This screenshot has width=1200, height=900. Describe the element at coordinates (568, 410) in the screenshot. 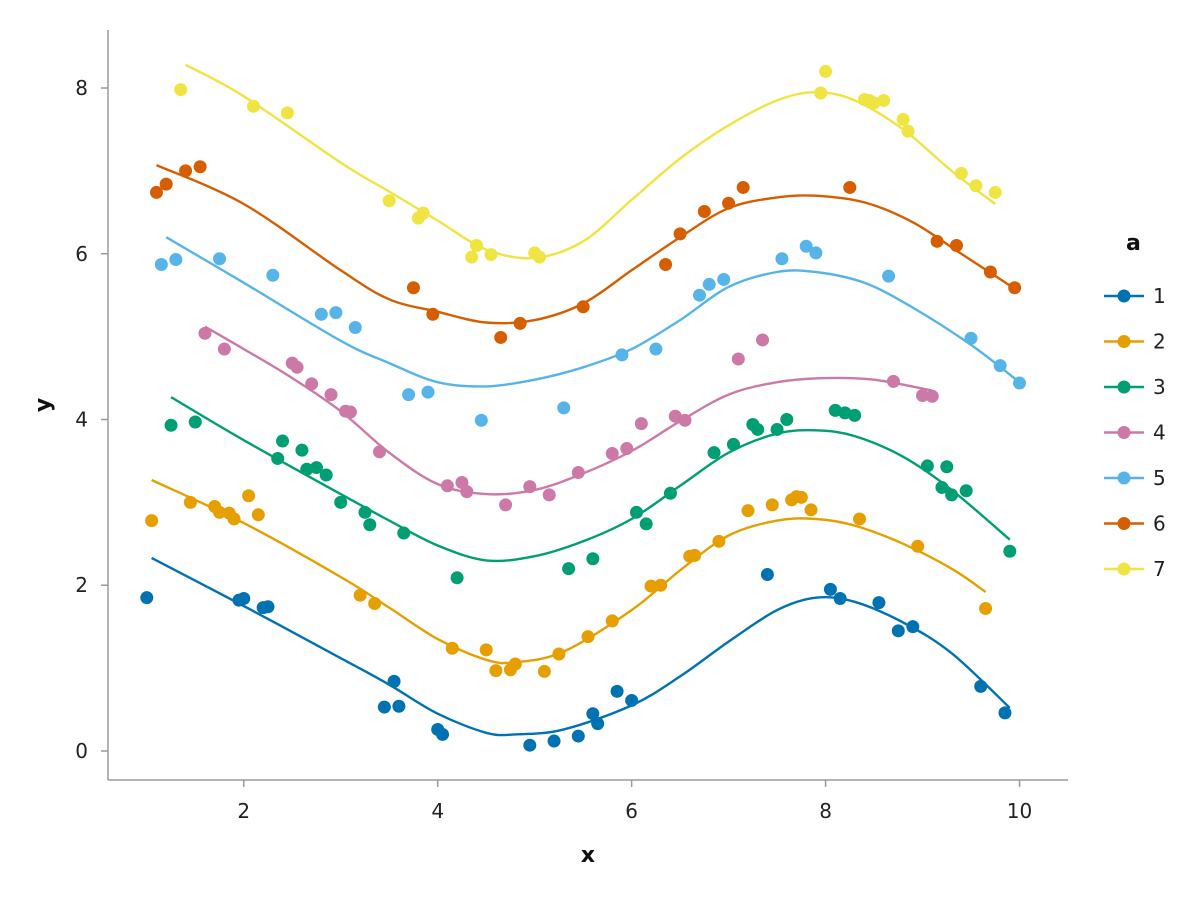

I see `series-4-trend-line` at that location.